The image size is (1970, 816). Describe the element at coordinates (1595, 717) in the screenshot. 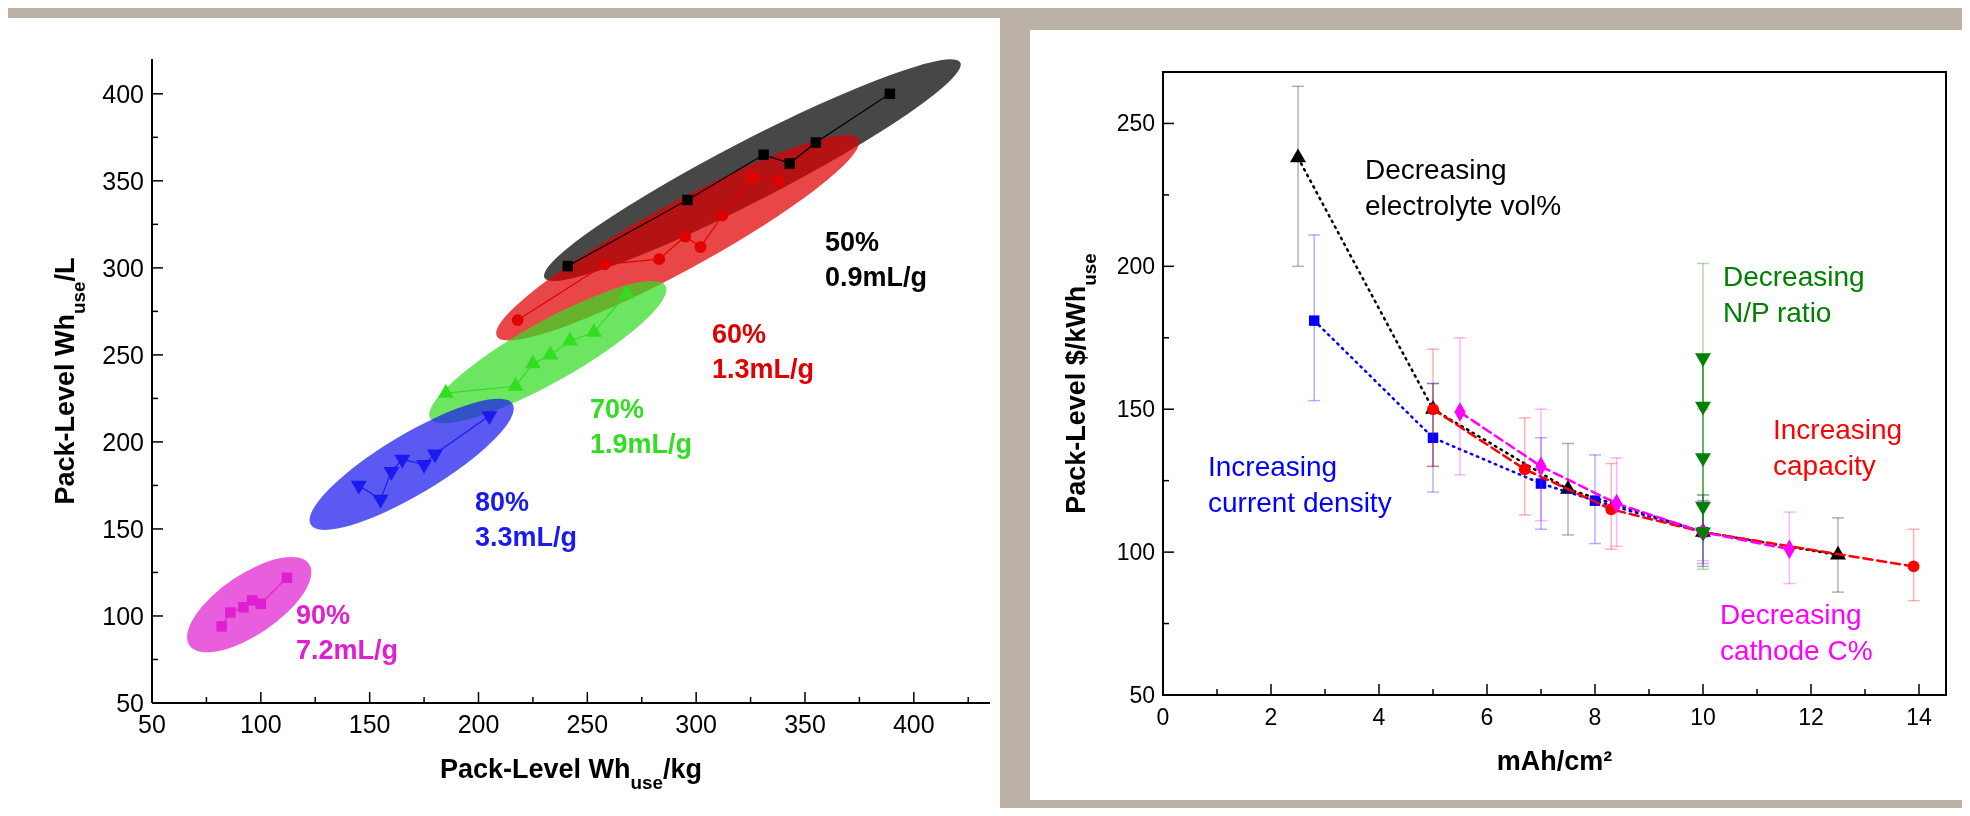

I see `x-tick-label: 8` at that location.